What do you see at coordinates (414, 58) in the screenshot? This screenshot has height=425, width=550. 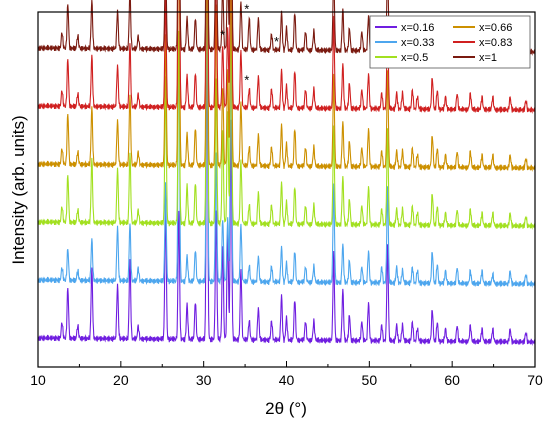 I see `legend-label: x=0.5` at bounding box center [414, 58].